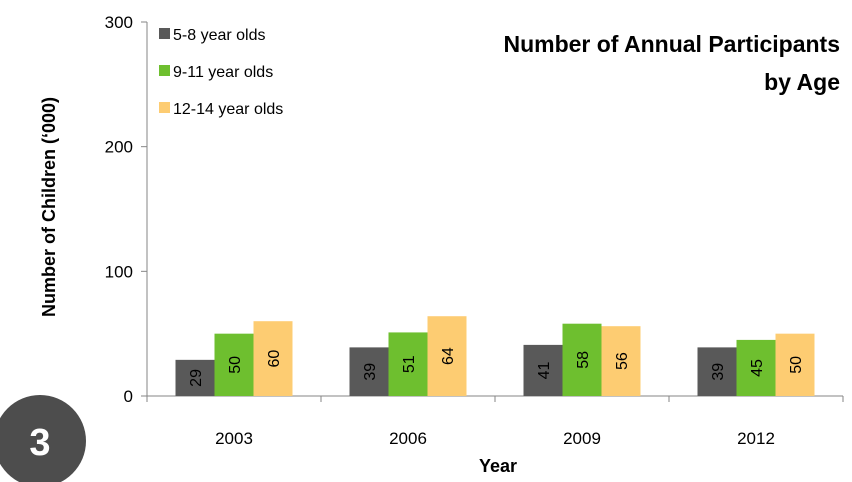  I want to click on bar-data-label: 60, so click(274, 359).